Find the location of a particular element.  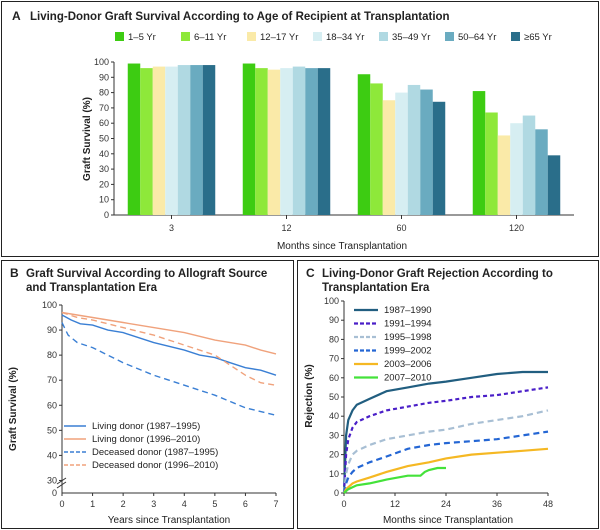

panel-b-xlabel: Years since Transplantation is located at coordinates (169, 520).